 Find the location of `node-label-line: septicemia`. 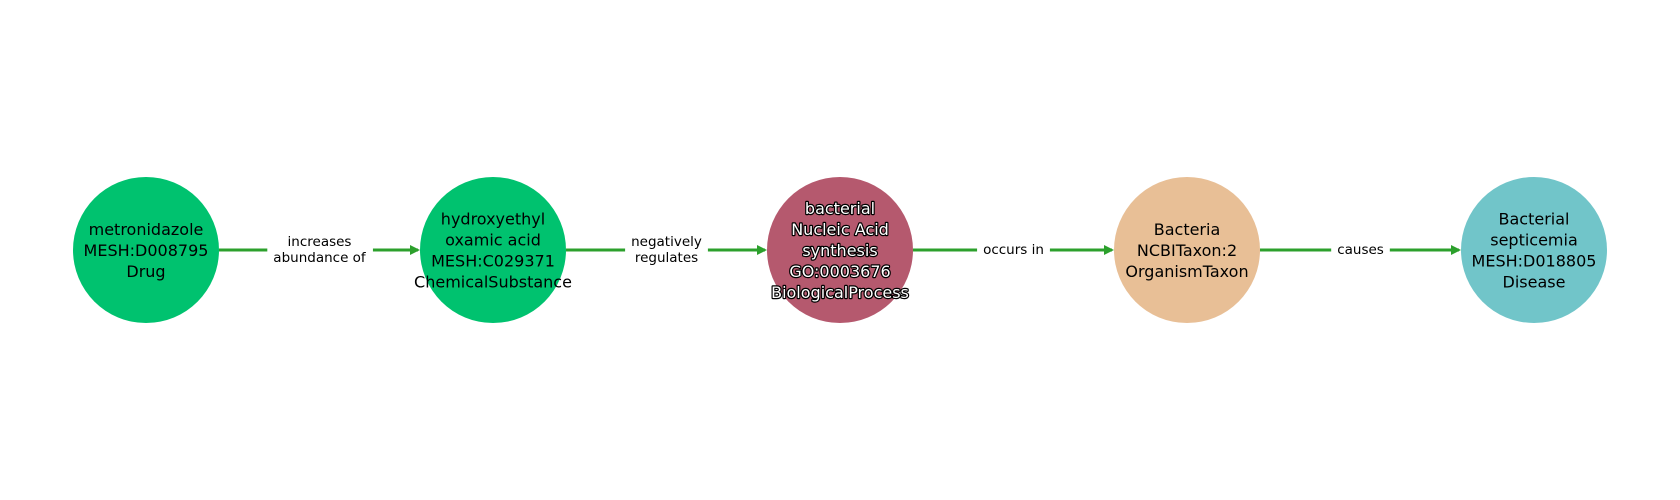

node-label-line: septicemia is located at coordinates (1534, 239).